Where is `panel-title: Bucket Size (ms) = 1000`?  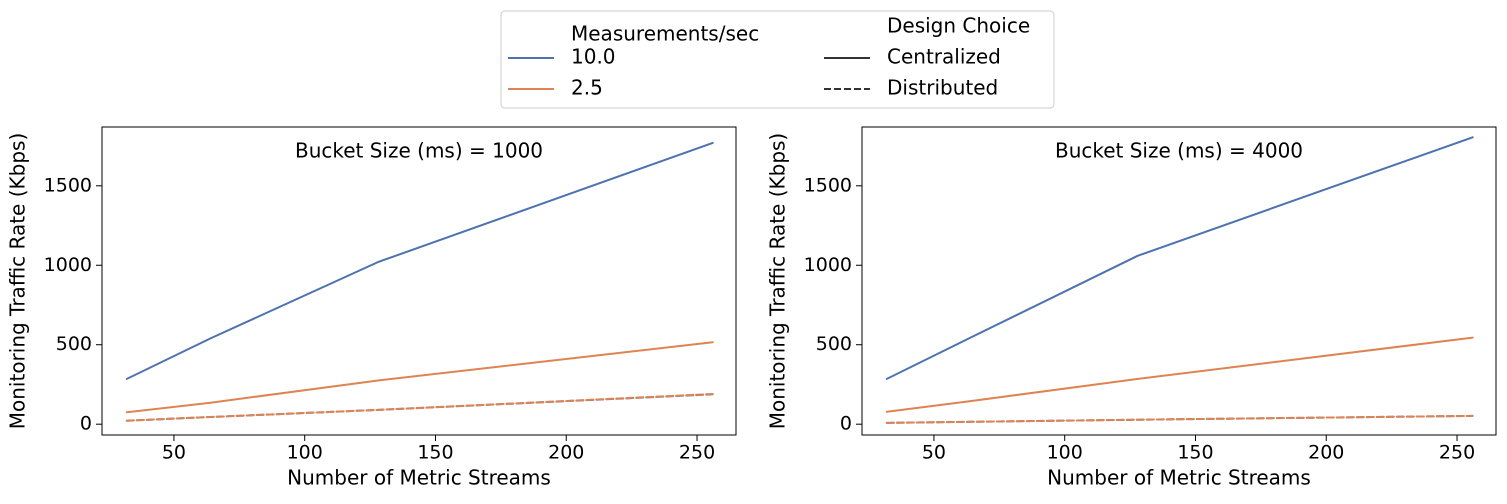 panel-title: Bucket Size (ms) = 1000 is located at coordinates (419, 151).